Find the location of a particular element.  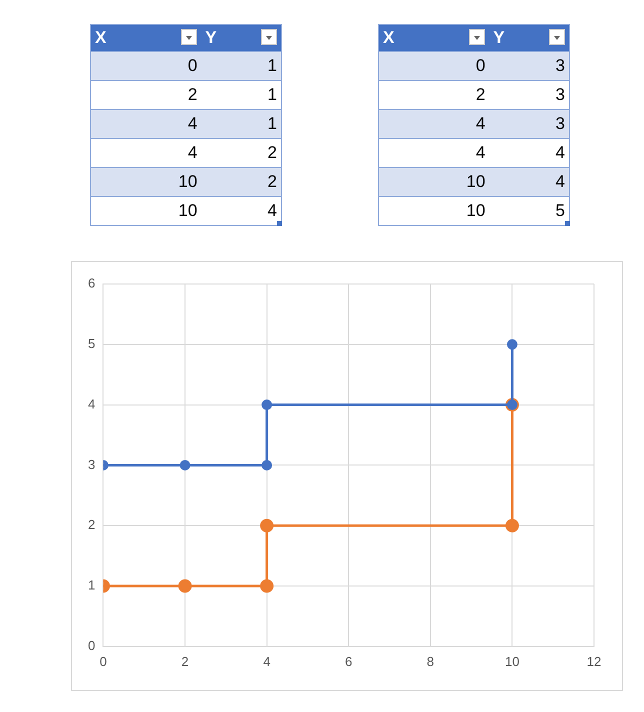

y-tick-label: 3 is located at coordinates (92, 464).